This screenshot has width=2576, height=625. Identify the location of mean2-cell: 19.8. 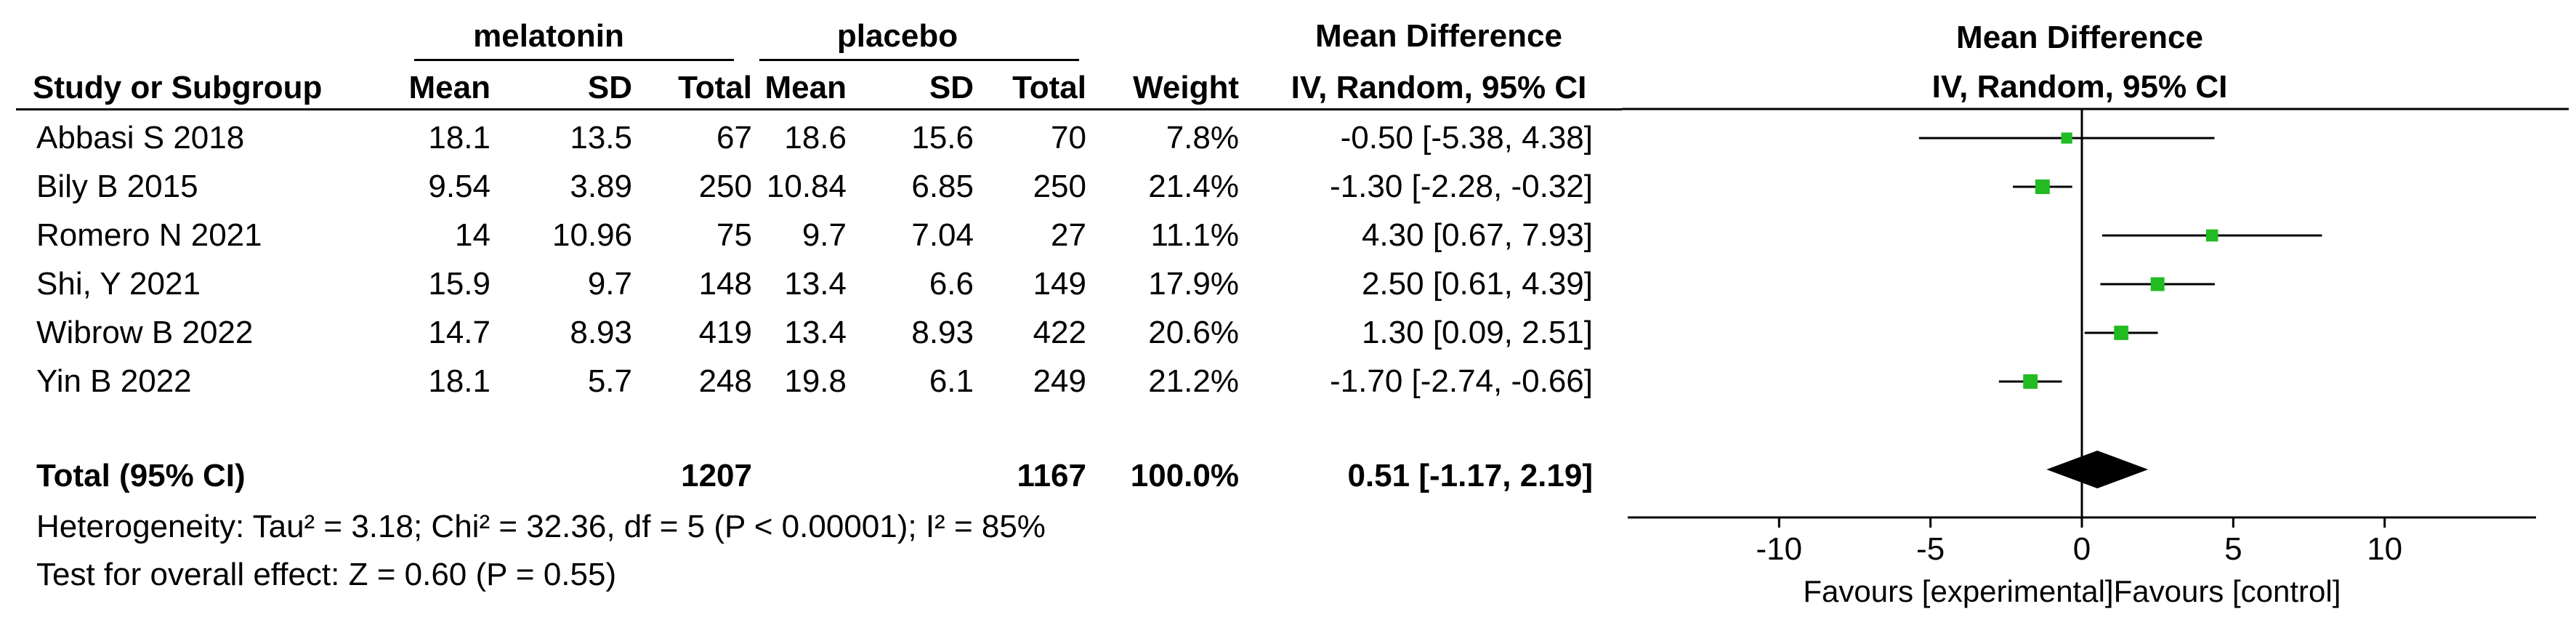
(816, 381).